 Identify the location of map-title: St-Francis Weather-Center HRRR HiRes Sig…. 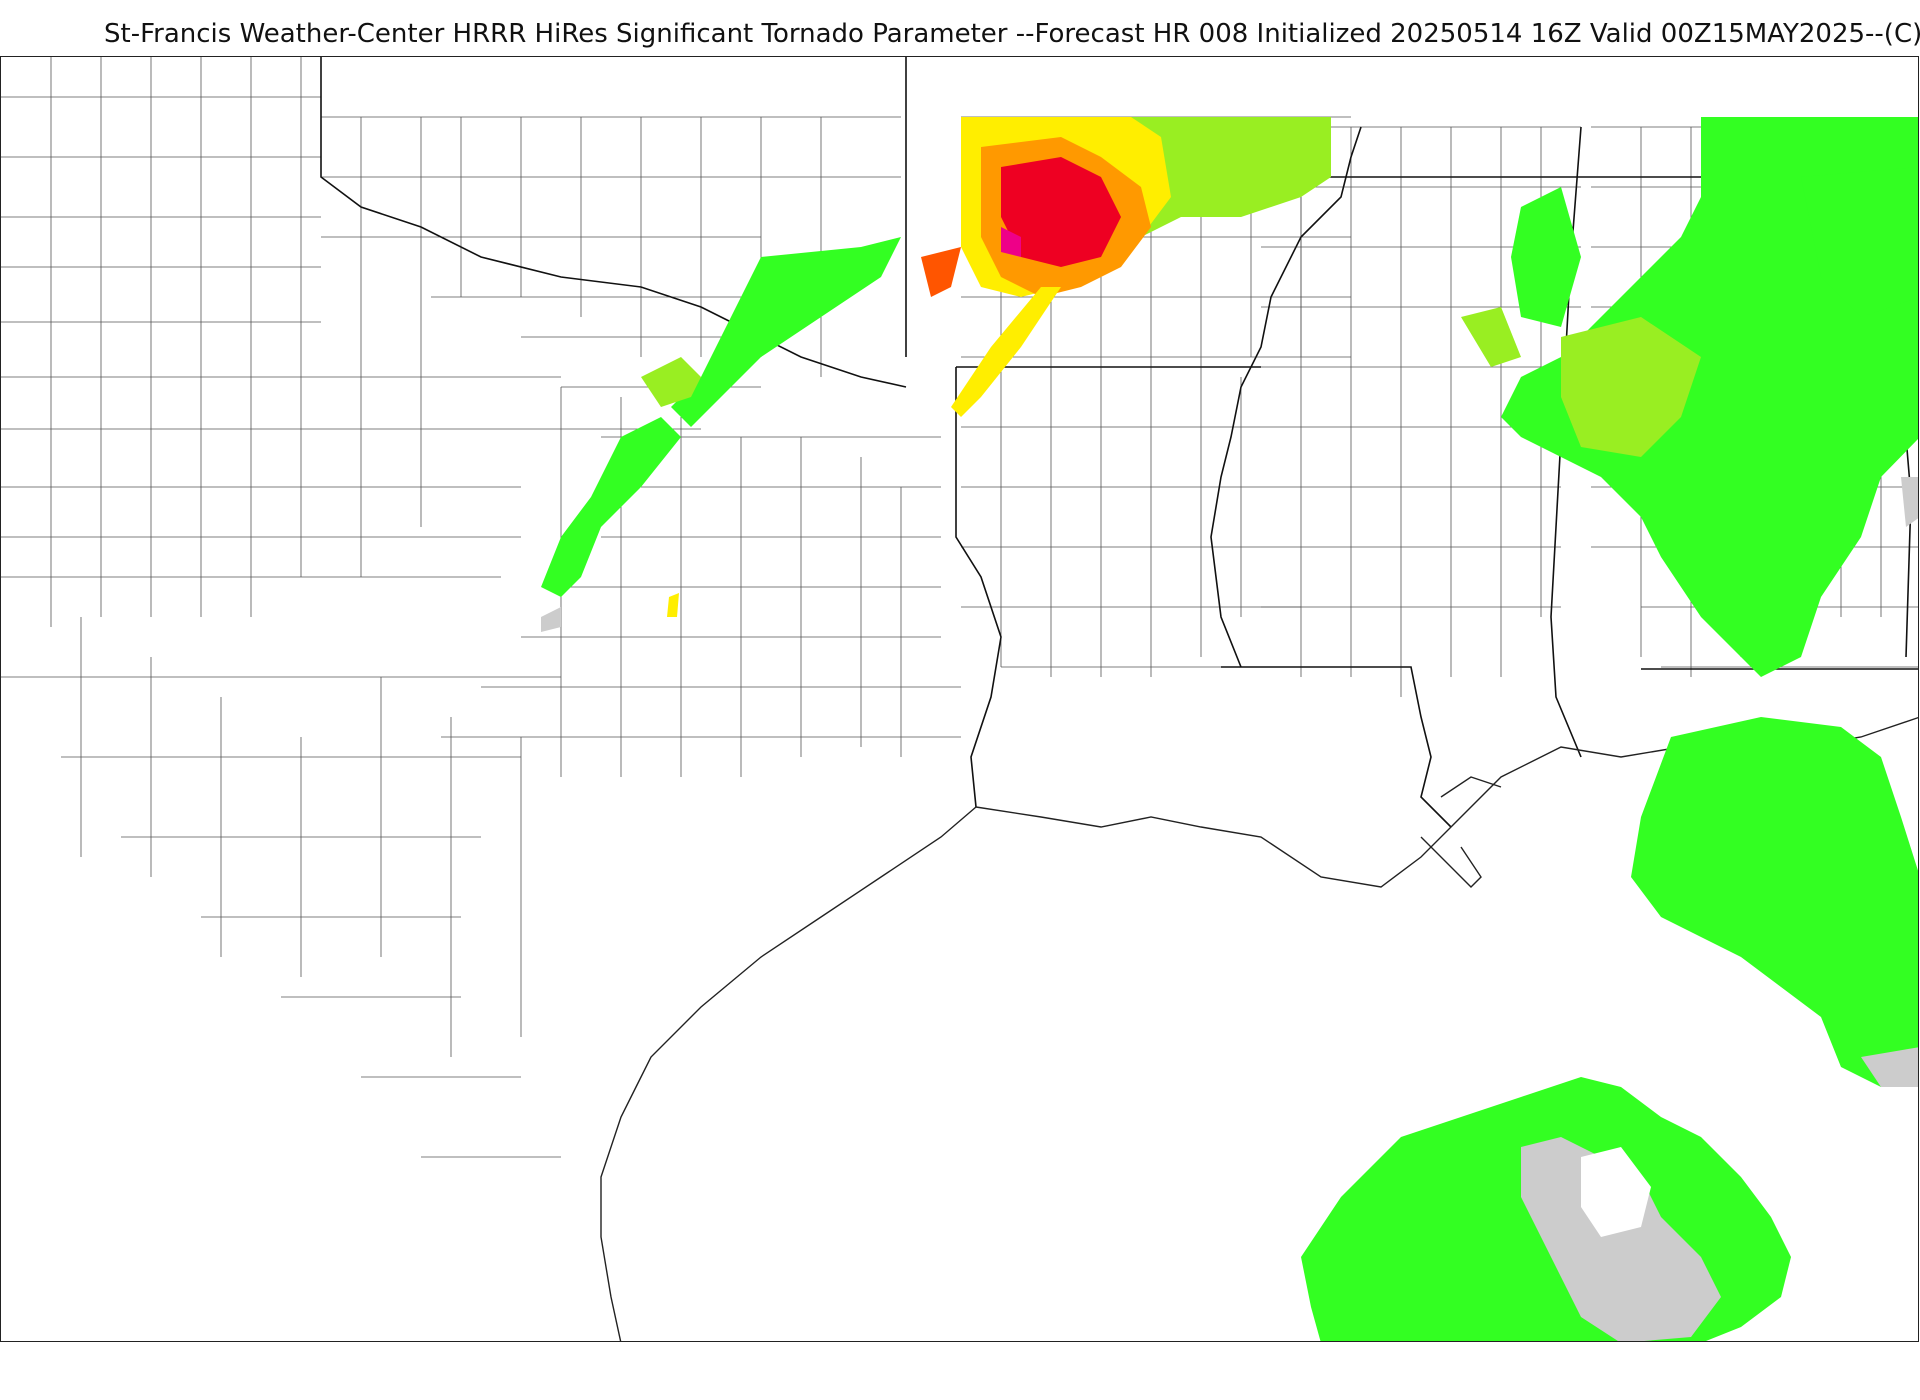
(1012, 34).